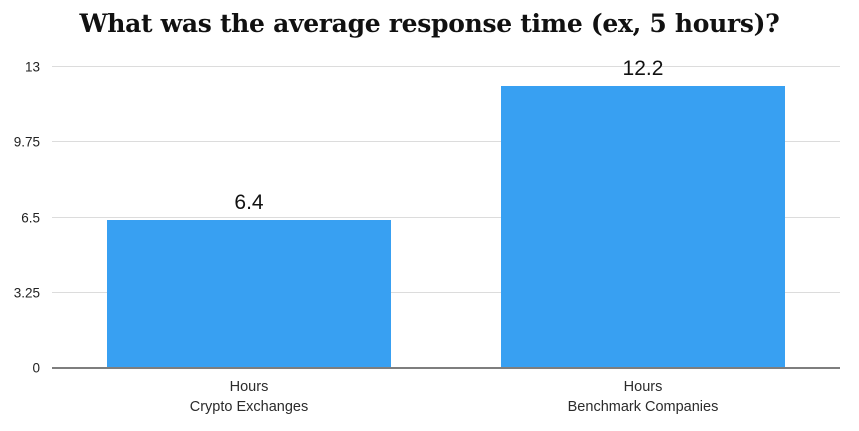  I want to click on bar-value-label: 12.2, so click(643, 68).